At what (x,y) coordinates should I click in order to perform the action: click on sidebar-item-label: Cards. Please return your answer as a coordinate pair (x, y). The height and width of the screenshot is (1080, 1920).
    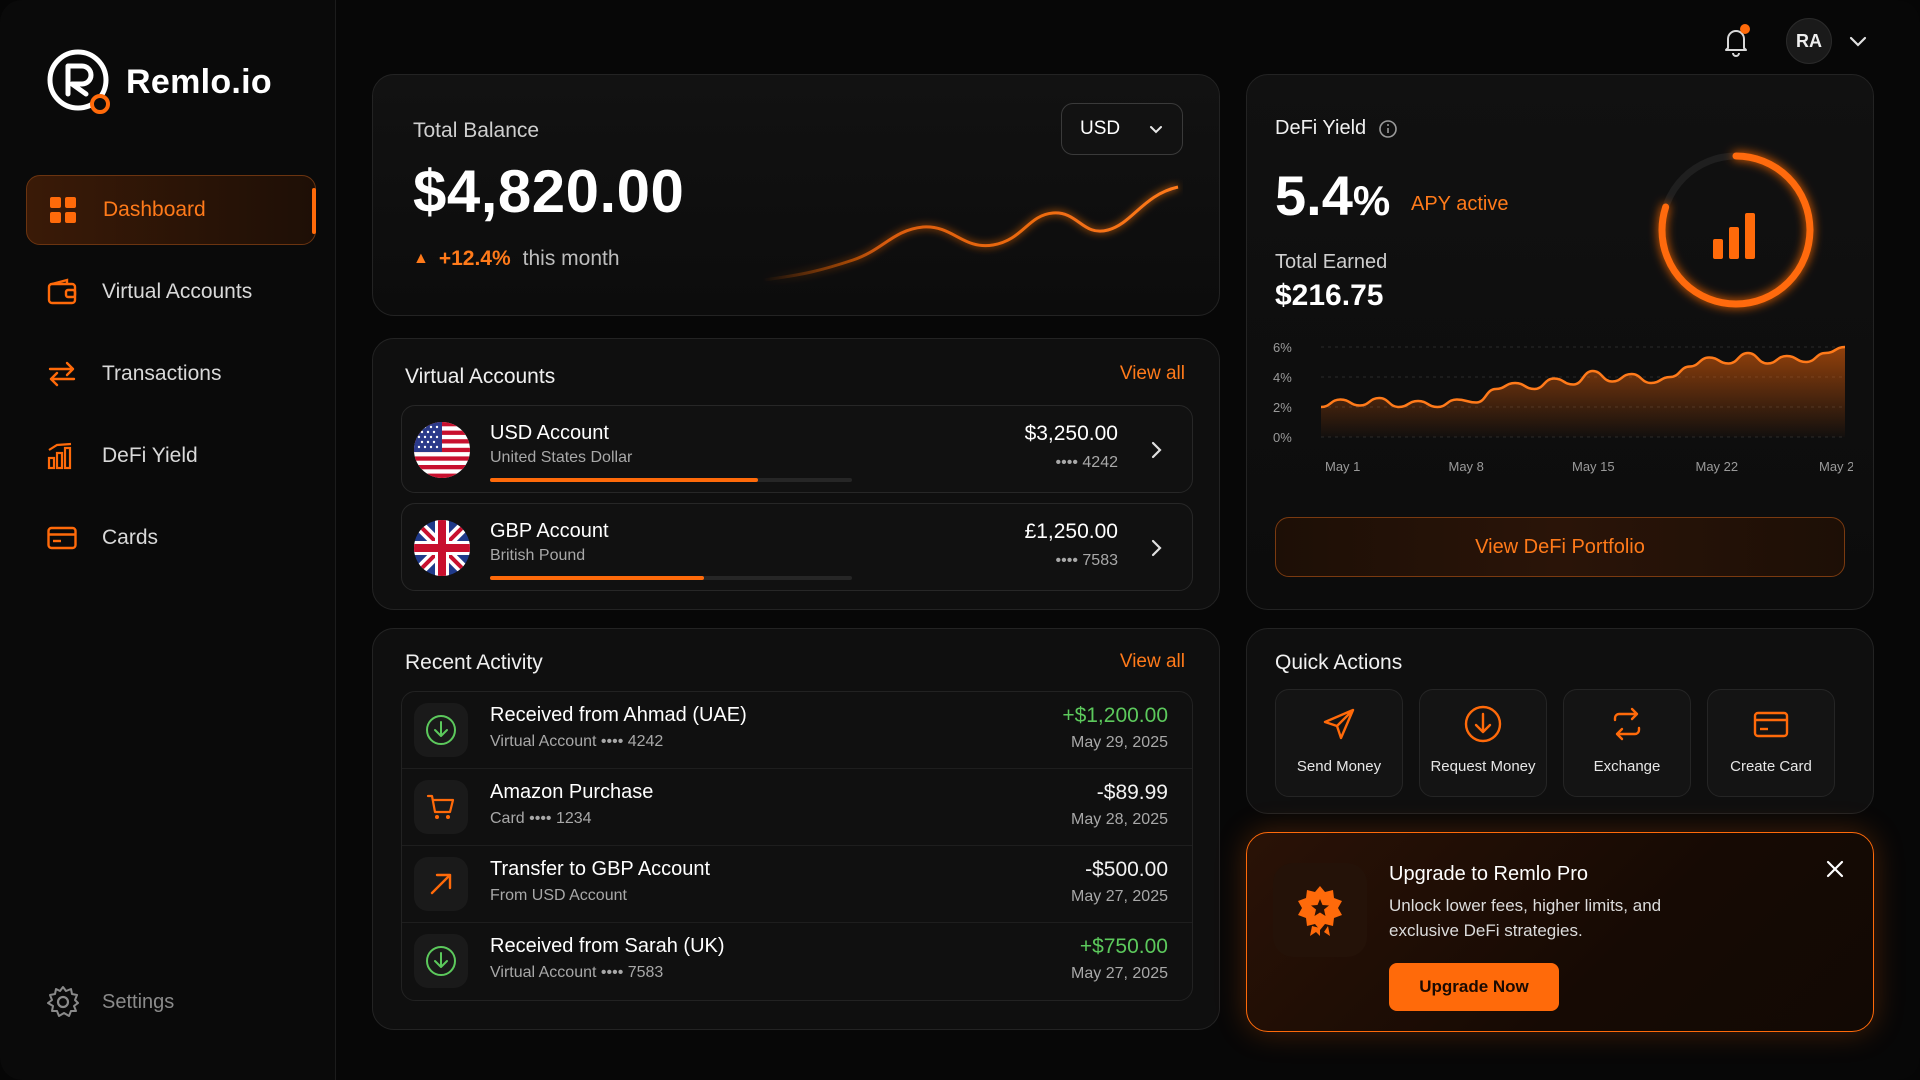
    Looking at the image, I should click on (130, 537).